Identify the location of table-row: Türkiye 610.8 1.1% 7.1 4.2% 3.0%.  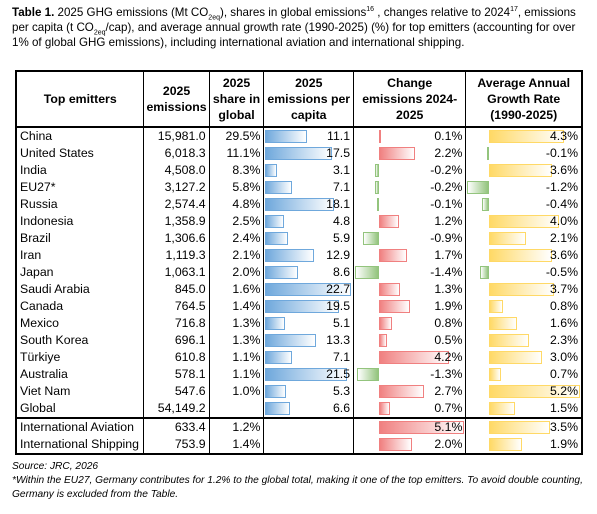
(299, 357).